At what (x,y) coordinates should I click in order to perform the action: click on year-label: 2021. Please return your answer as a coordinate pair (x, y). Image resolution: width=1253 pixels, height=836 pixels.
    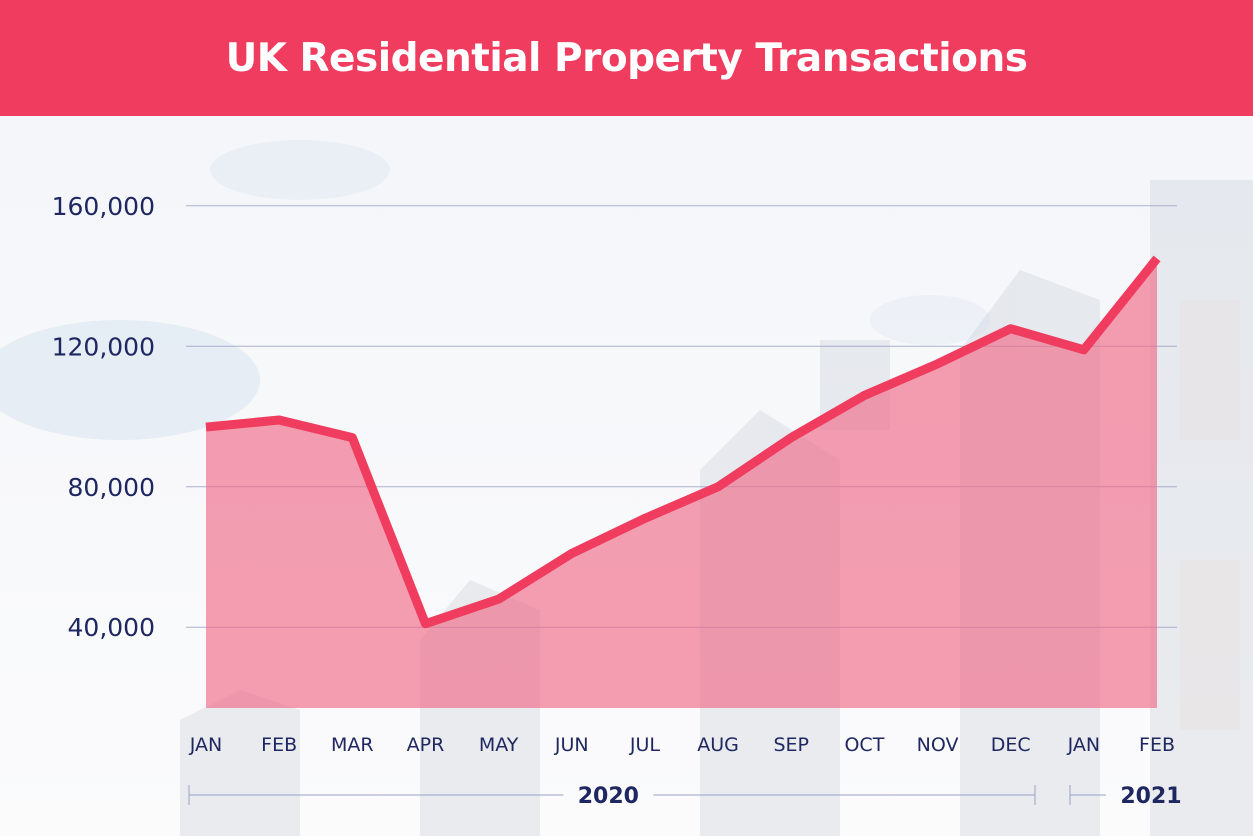
    Looking at the image, I should click on (1150, 796).